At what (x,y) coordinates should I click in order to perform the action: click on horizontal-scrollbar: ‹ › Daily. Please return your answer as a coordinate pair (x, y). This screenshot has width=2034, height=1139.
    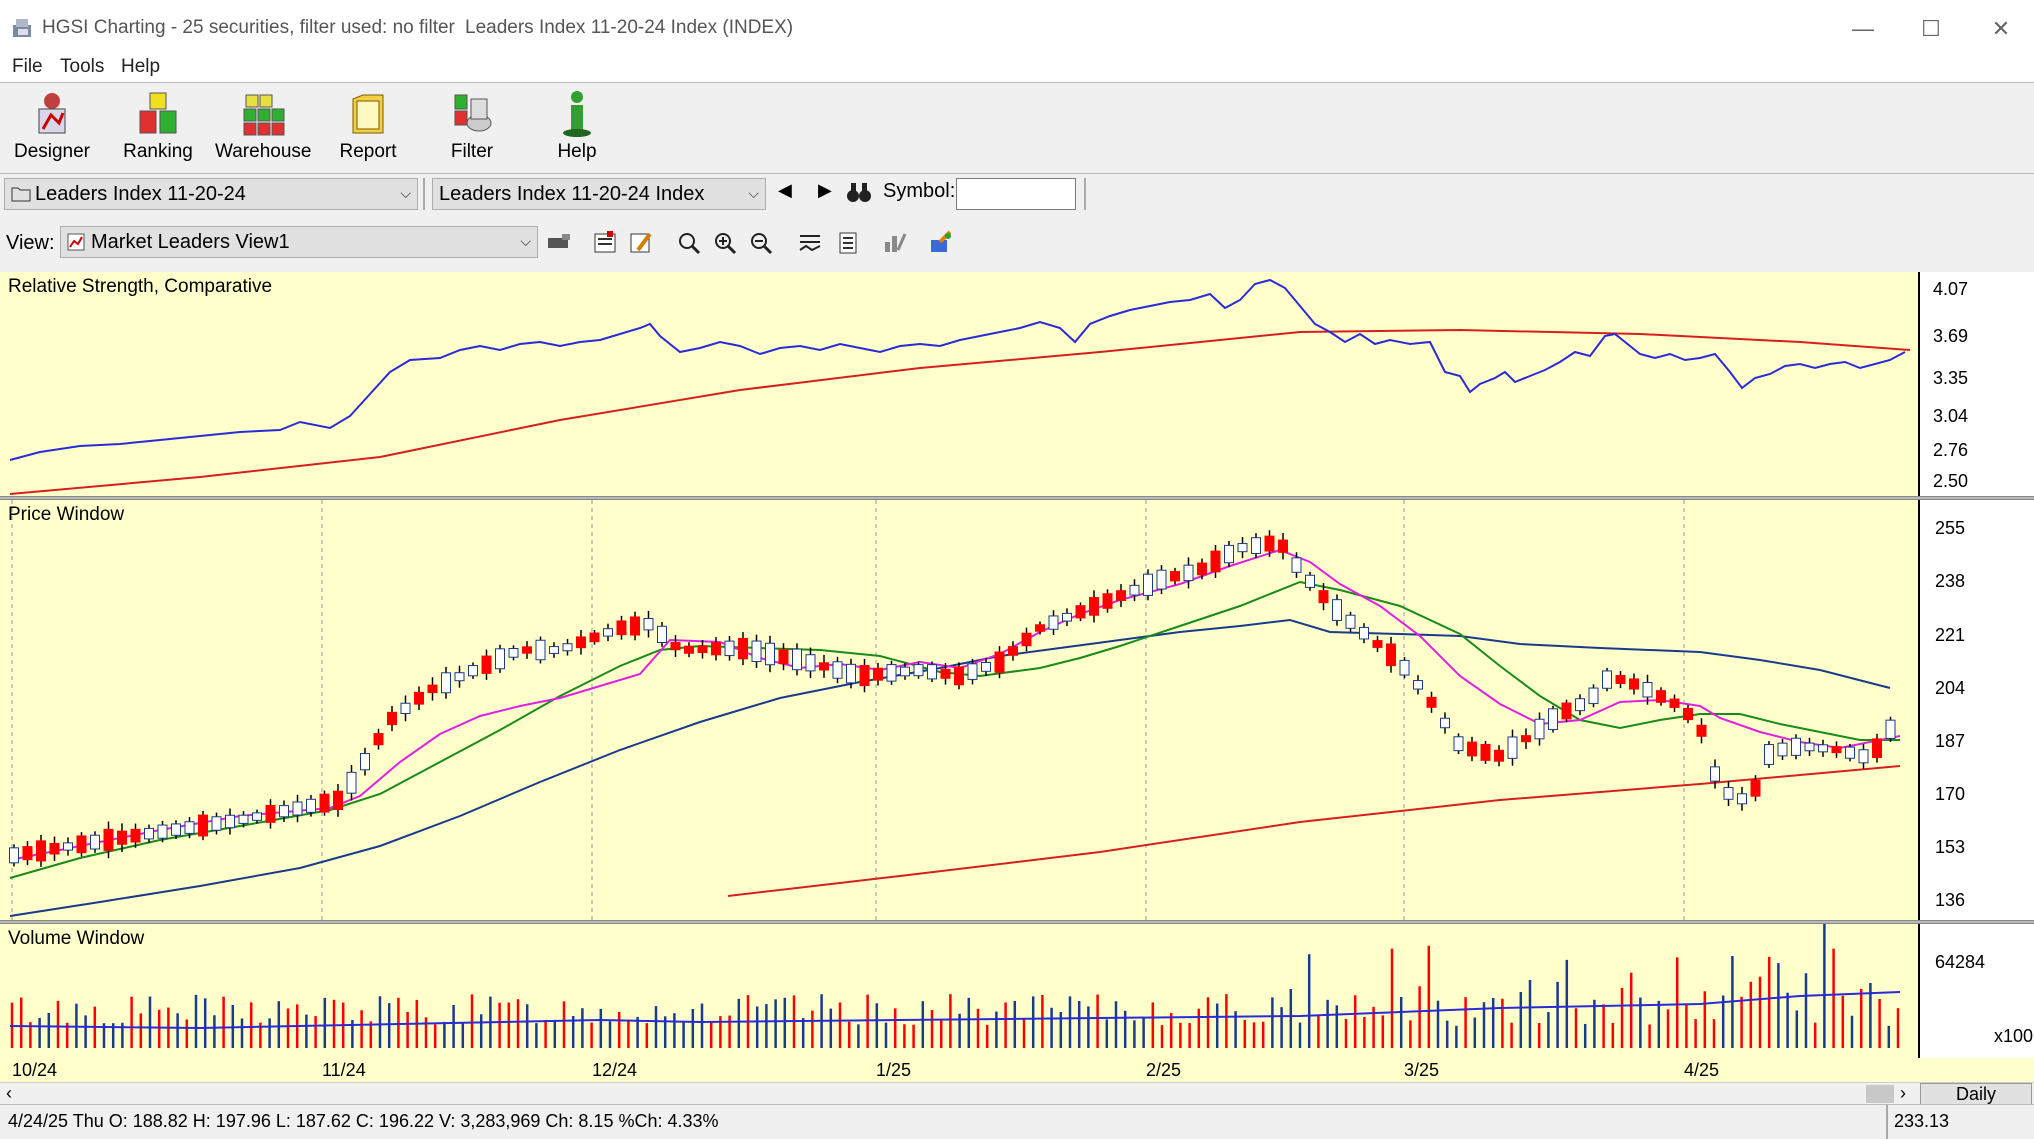
    Looking at the image, I should click on (1017, 1093).